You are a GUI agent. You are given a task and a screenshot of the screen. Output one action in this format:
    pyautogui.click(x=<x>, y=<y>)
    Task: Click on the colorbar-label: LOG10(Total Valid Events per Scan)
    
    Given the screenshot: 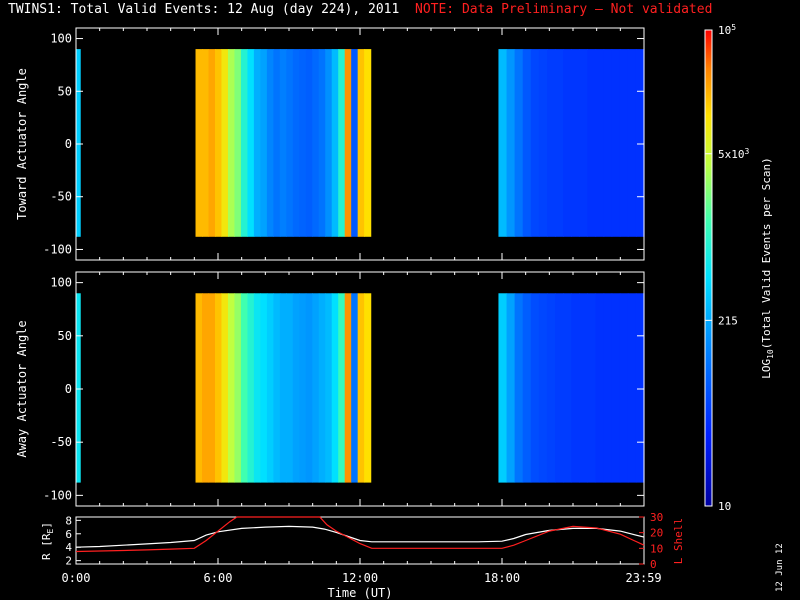 What is the action you would take?
    pyautogui.click(x=767, y=268)
    